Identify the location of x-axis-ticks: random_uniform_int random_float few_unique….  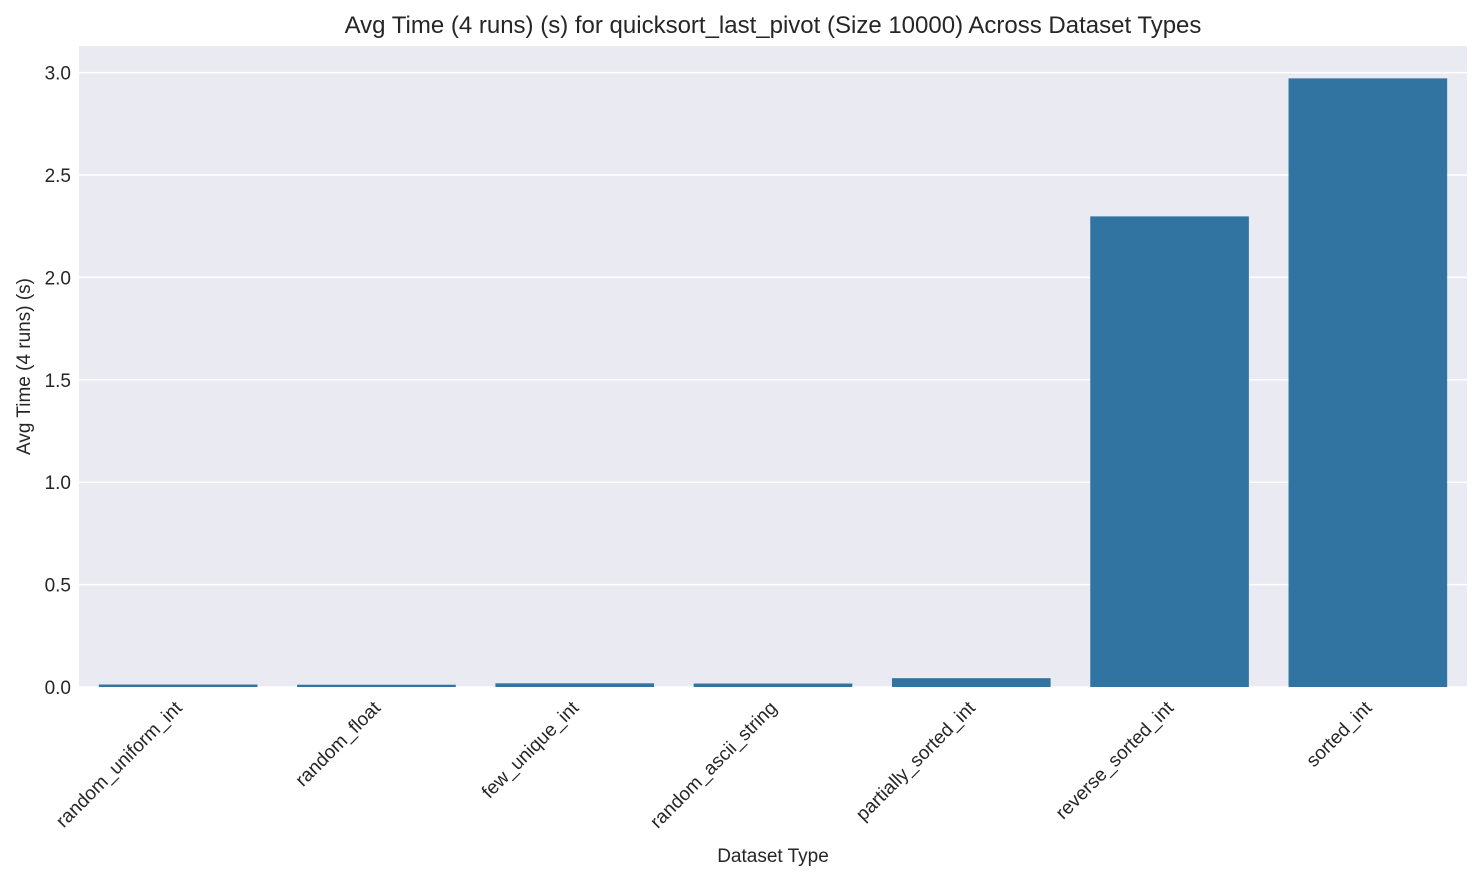
(714, 765).